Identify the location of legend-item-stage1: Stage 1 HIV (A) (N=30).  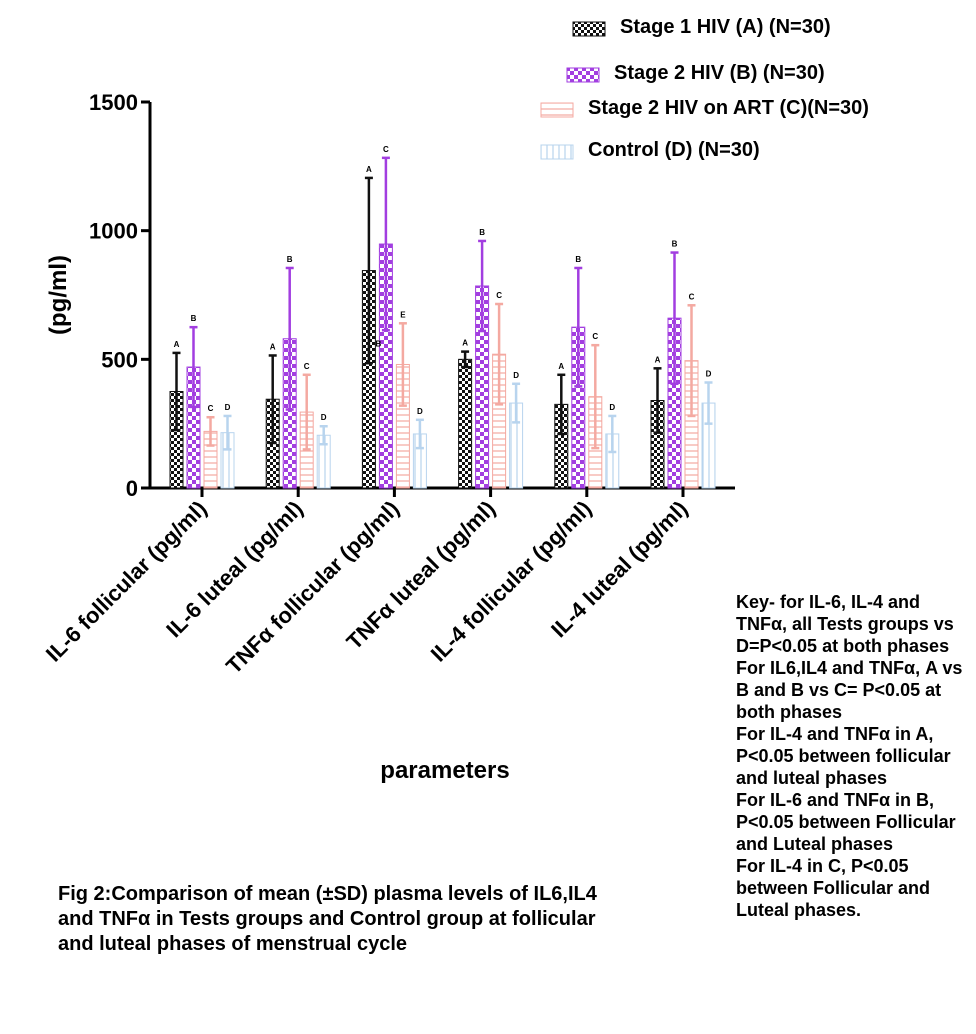
(701, 27).